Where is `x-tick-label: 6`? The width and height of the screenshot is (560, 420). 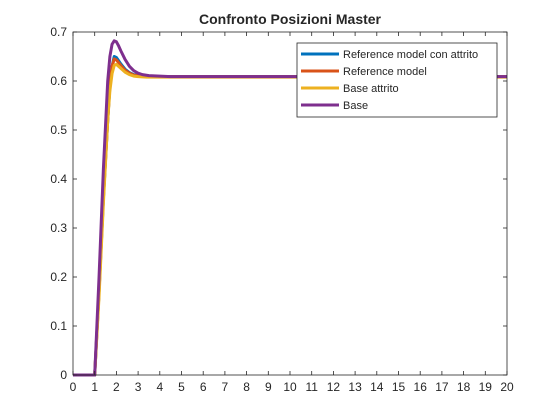 x-tick-label: 6 is located at coordinates (203, 387).